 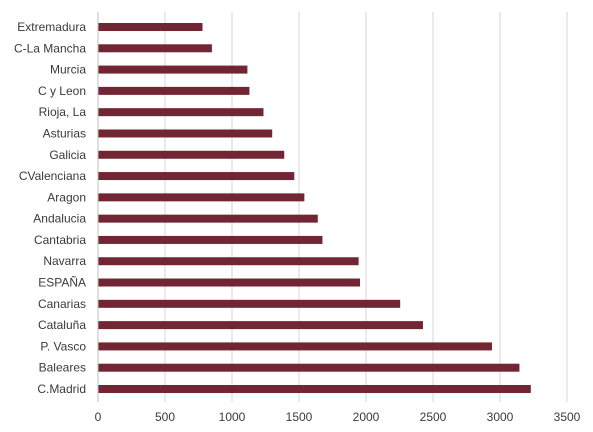 I want to click on x-tick-label: 3500, so click(x=567, y=417).